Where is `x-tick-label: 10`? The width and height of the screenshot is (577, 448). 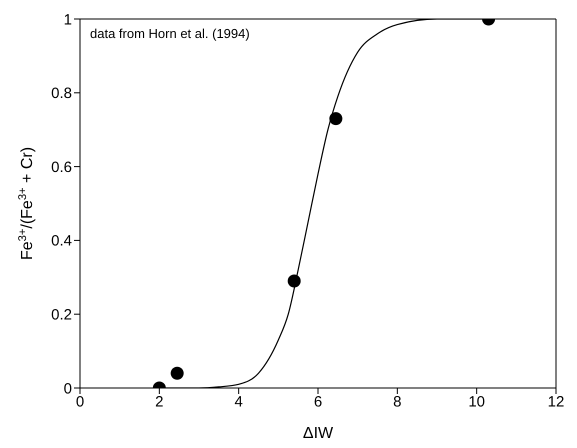
x-tick-label: 10 is located at coordinates (477, 402).